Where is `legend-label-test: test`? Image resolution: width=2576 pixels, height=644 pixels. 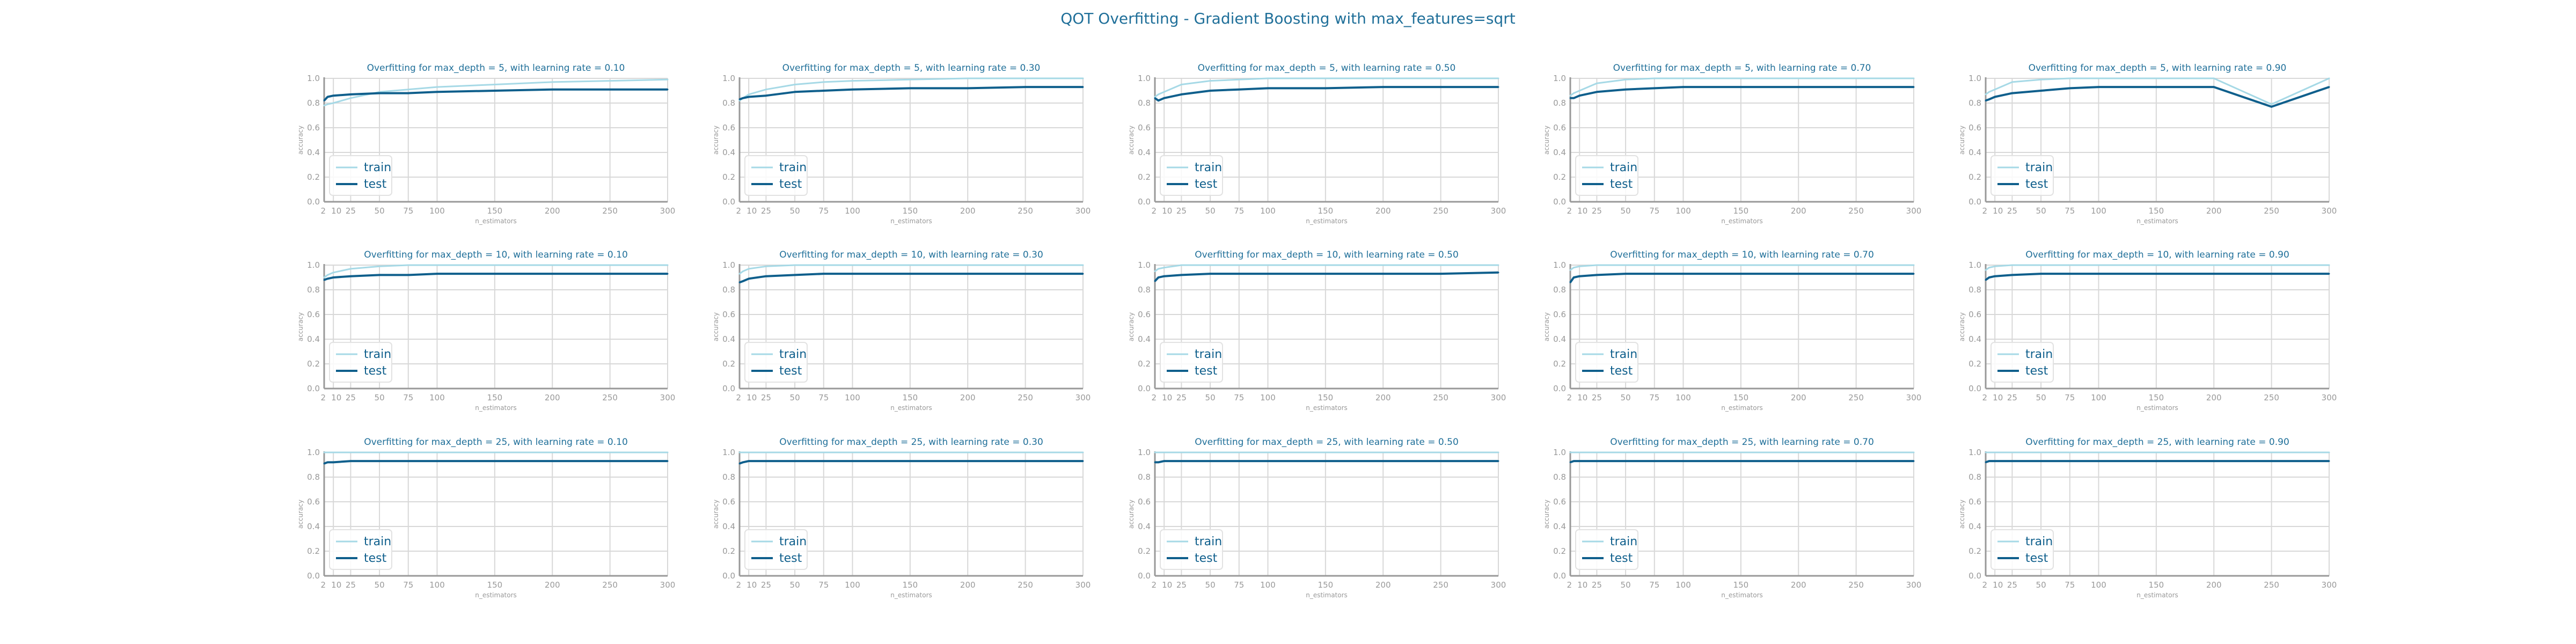 legend-label-test: test is located at coordinates (375, 558).